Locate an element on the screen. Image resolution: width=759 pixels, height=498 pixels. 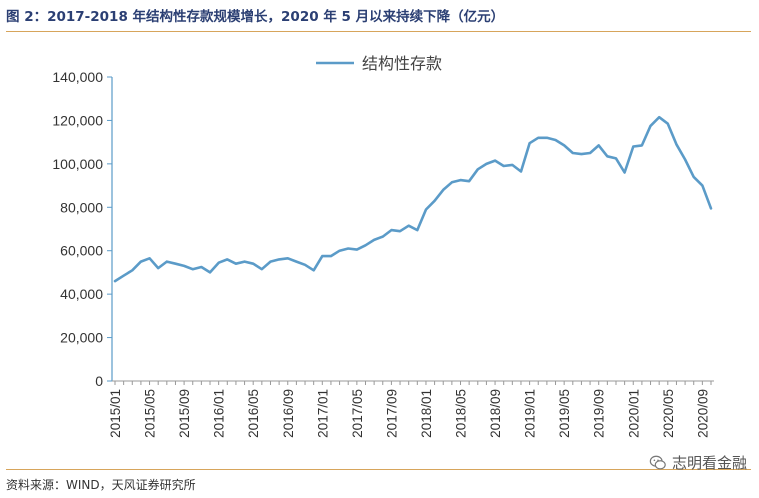
x-tick-label: 2016/09 is located at coordinates (288, 413).